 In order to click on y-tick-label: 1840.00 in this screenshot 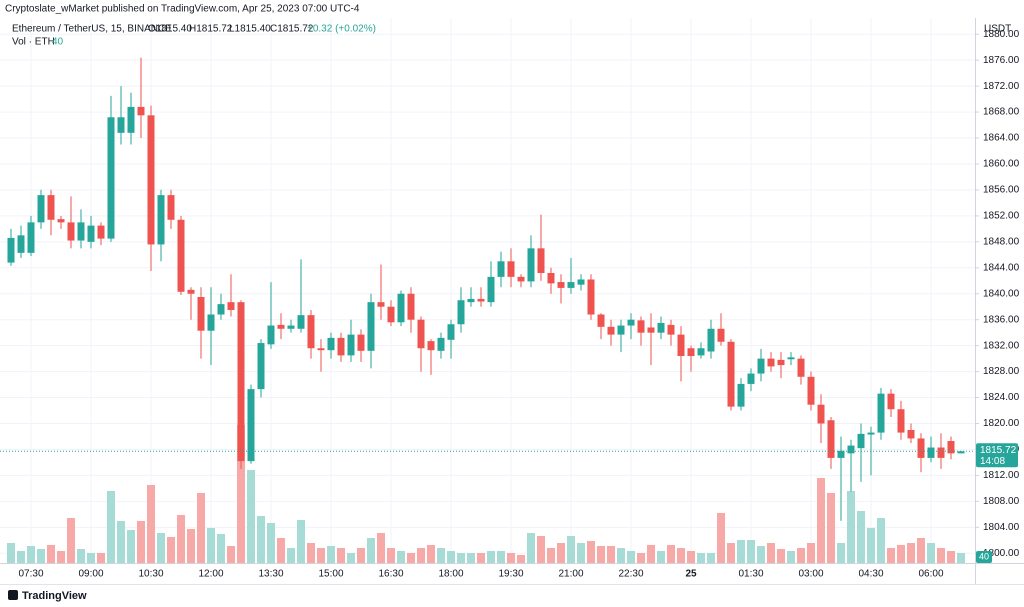, I will do `click(1001, 293)`.